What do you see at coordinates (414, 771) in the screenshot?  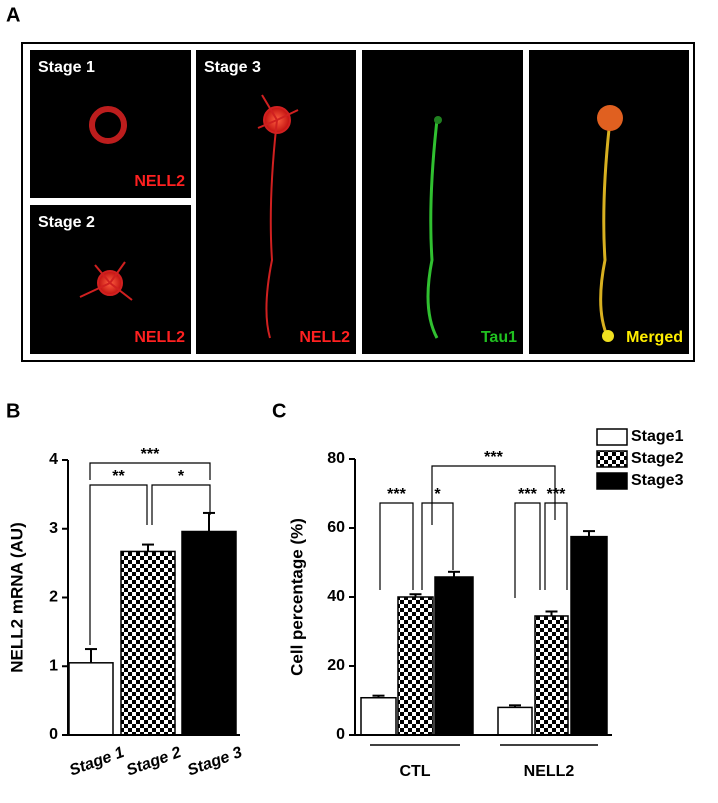 I see `x-tick-label: CTL` at bounding box center [414, 771].